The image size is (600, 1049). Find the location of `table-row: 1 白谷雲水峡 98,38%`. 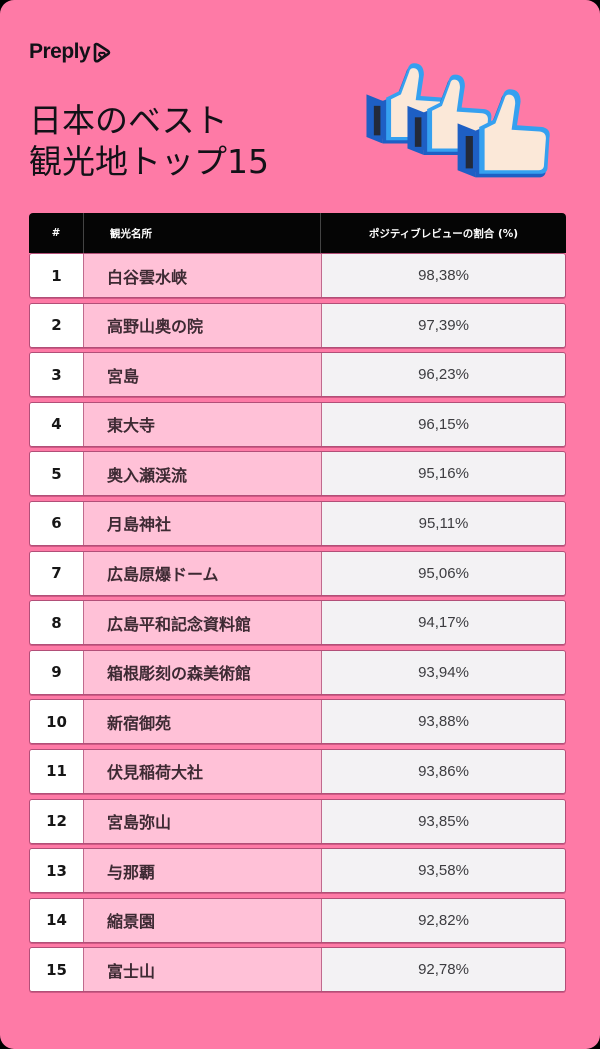

table-row: 1 白谷雲水峡 98,38% is located at coordinates (297, 275).